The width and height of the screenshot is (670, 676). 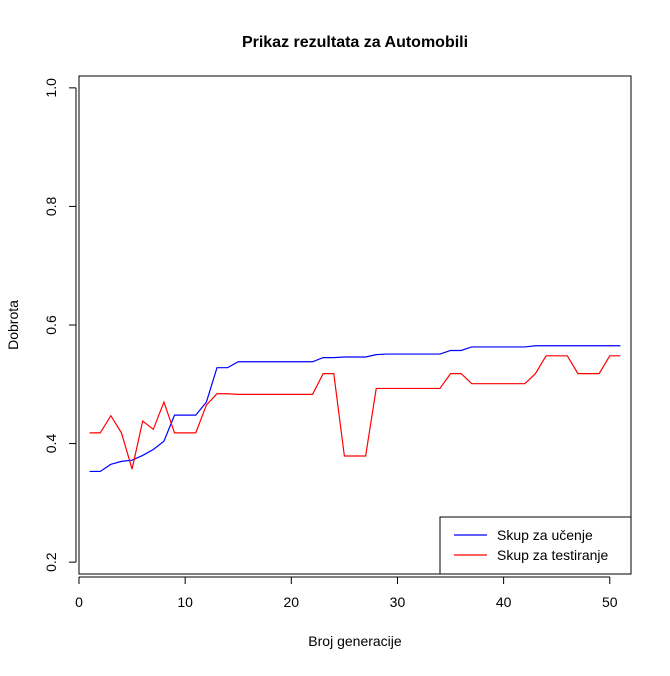 What do you see at coordinates (51, 206) in the screenshot?
I see `y-tick-label: 0.8` at bounding box center [51, 206].